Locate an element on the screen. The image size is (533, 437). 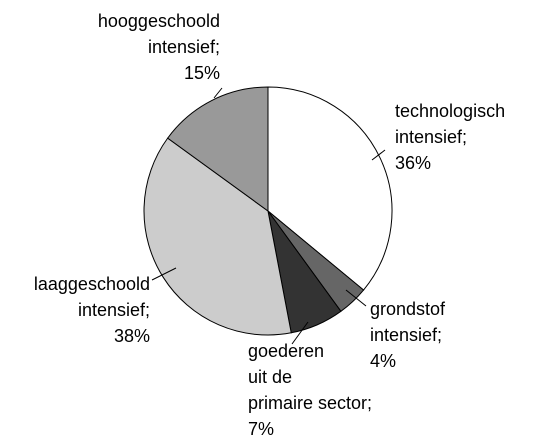
slice-label: technologisch is located at coordinates (450, 111).